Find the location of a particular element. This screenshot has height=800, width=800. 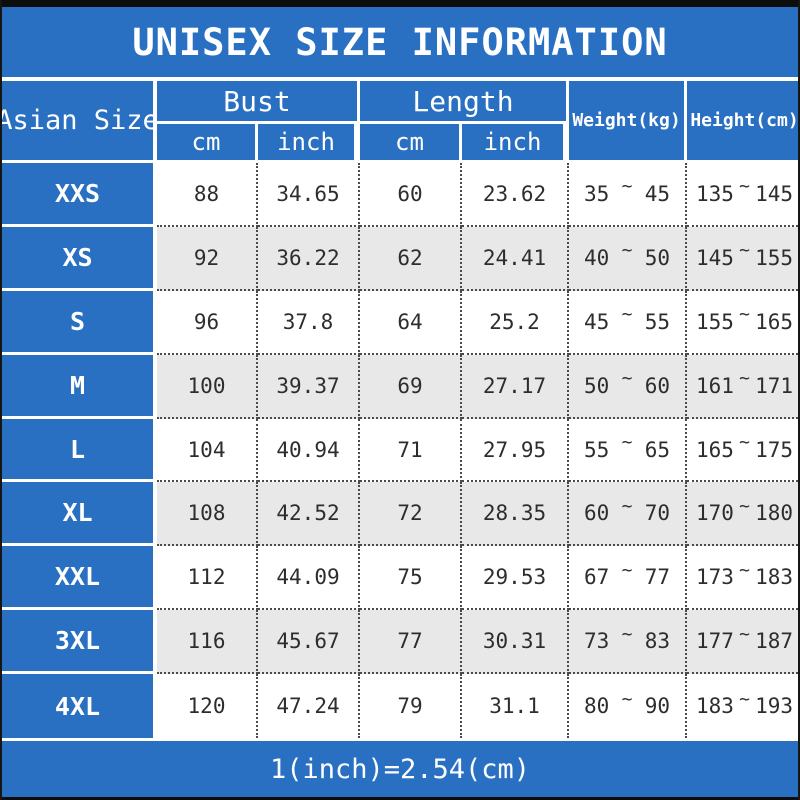

header-length-subrow: cm inch is located at coordinates (464, 142).